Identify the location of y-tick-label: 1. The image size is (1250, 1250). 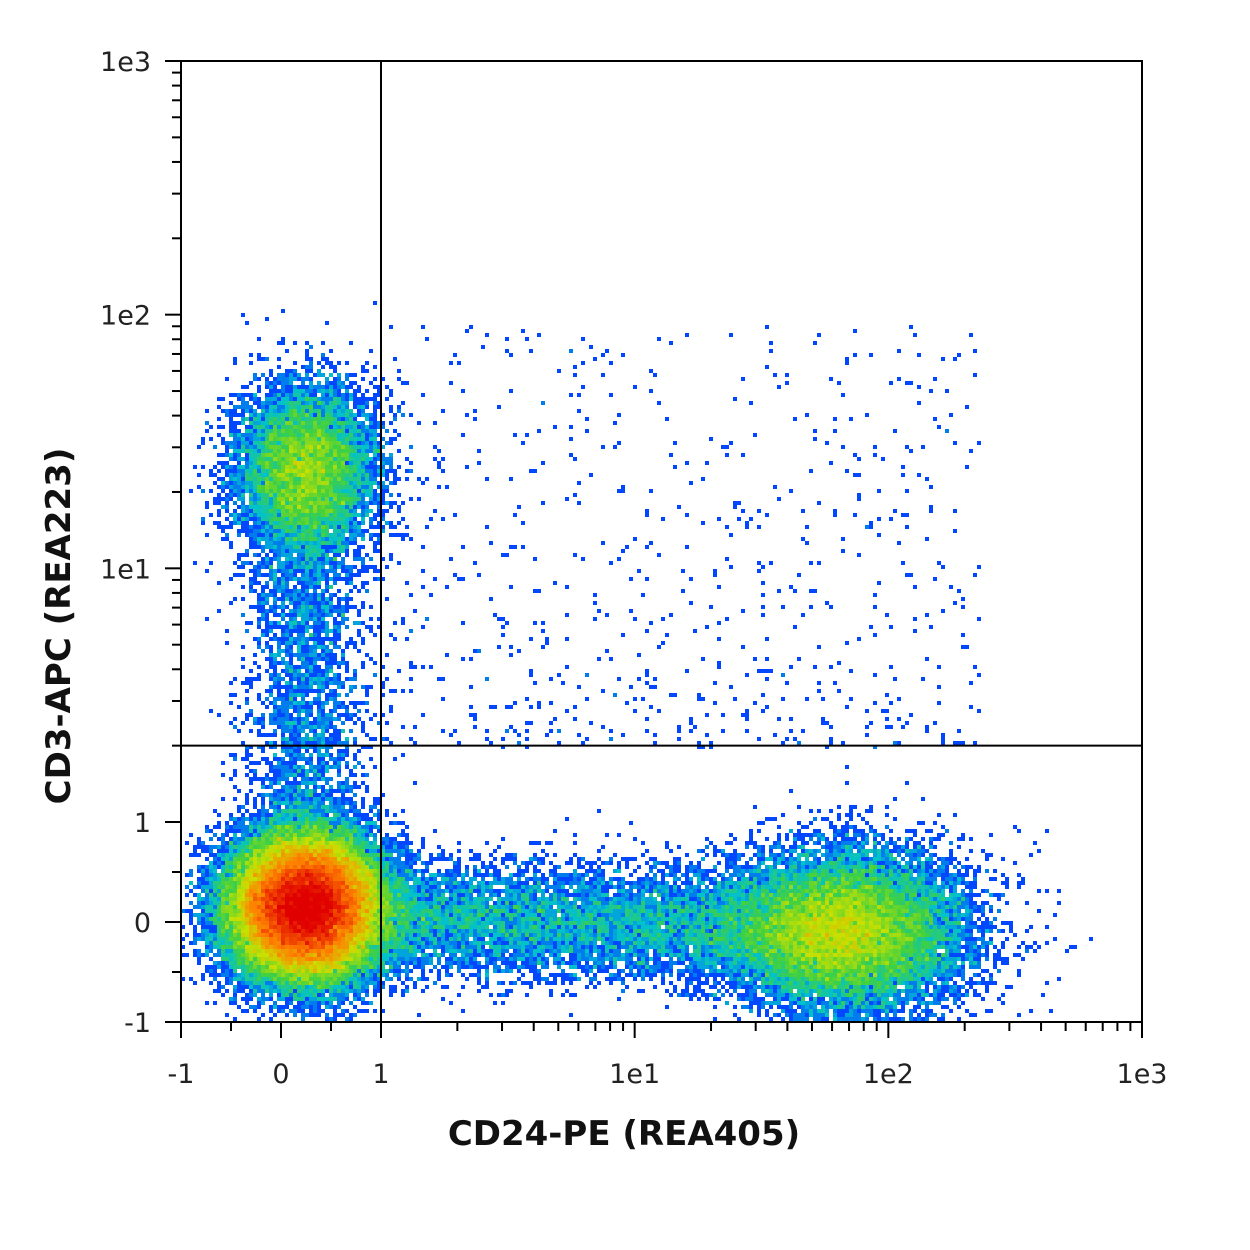
(142, 823).